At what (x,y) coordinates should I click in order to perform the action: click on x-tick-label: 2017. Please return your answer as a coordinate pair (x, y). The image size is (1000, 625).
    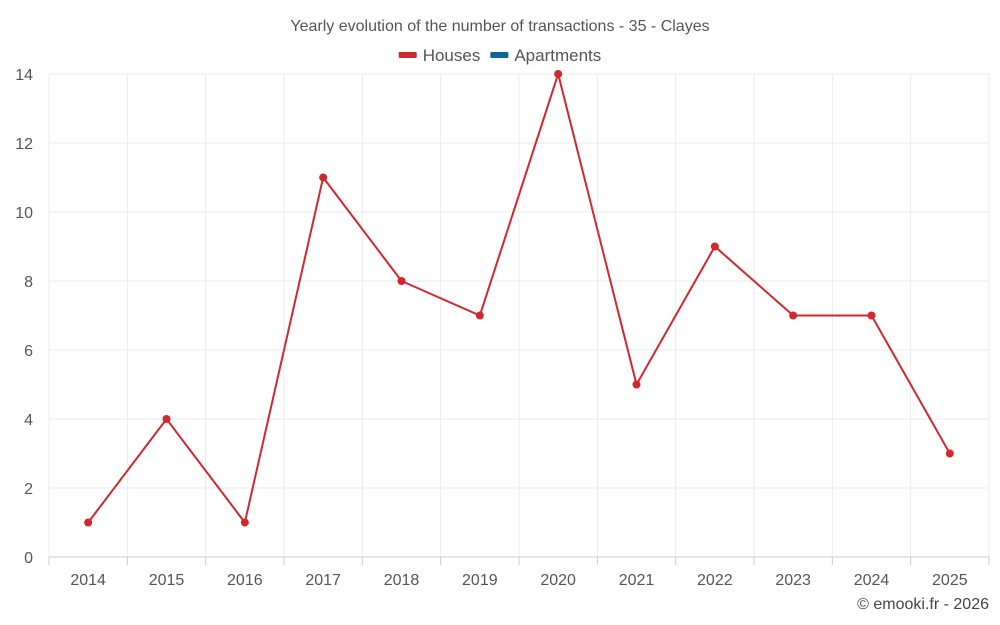
    Looking at the image, I should click on (323, 580).